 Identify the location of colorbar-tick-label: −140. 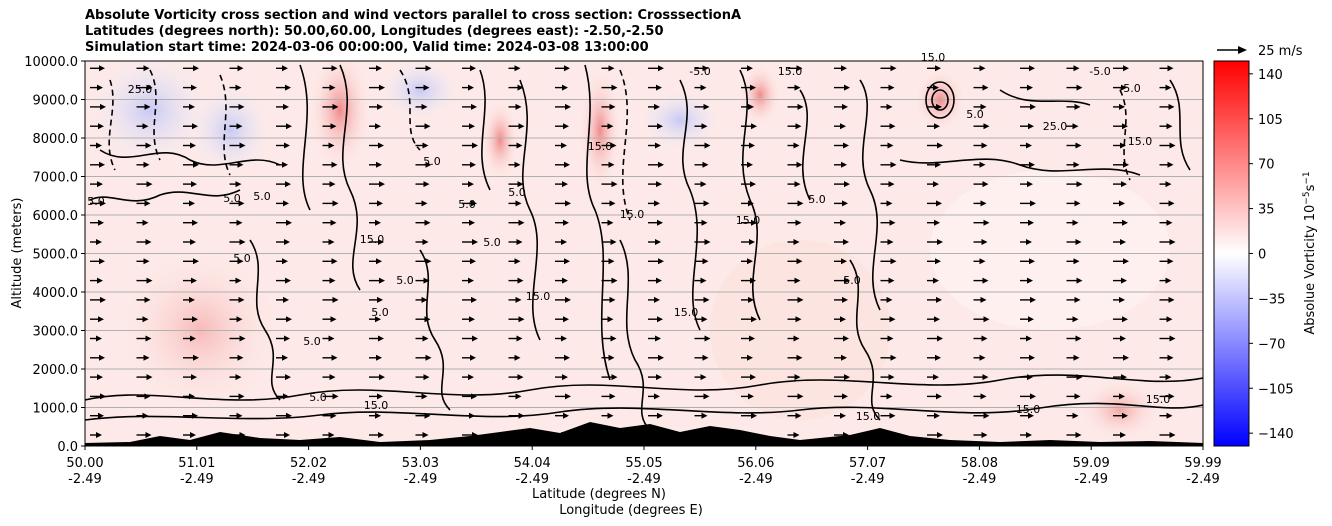
(1276, 434).